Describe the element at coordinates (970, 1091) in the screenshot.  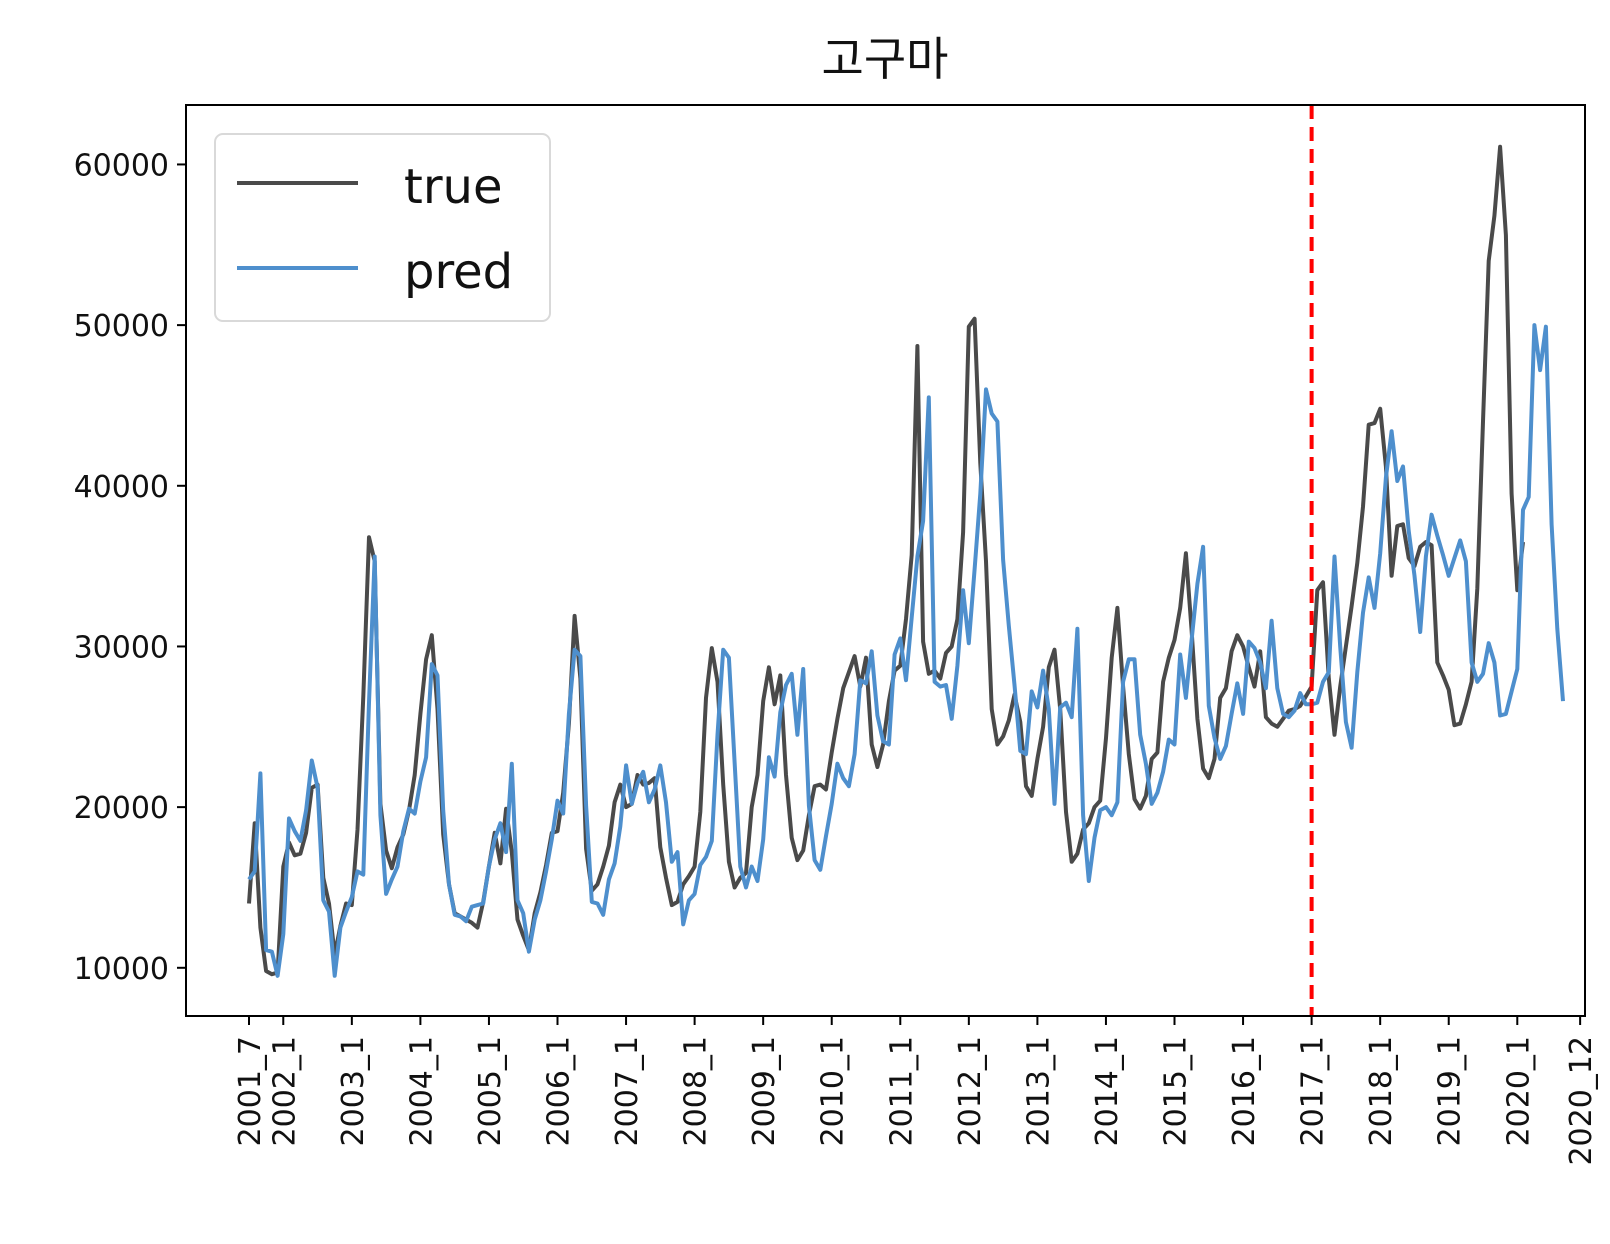
I see `x-tick-label: 2012_1` at that location.